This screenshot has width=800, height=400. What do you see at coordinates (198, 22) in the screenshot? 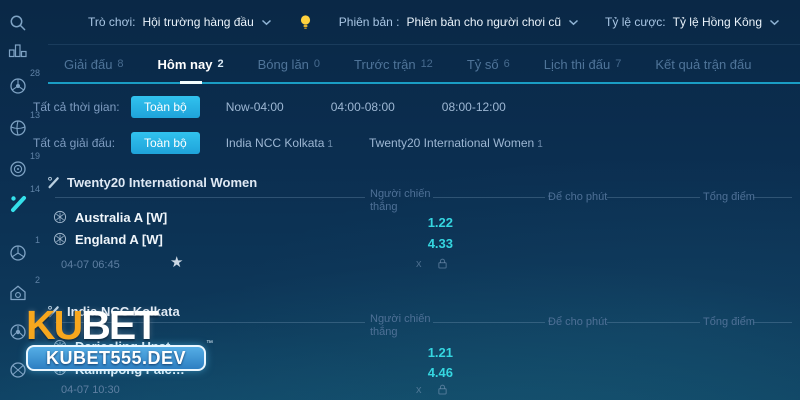
I see `game-mode-value: Hội trường hàng đầu` at bounding box center [198, 22].